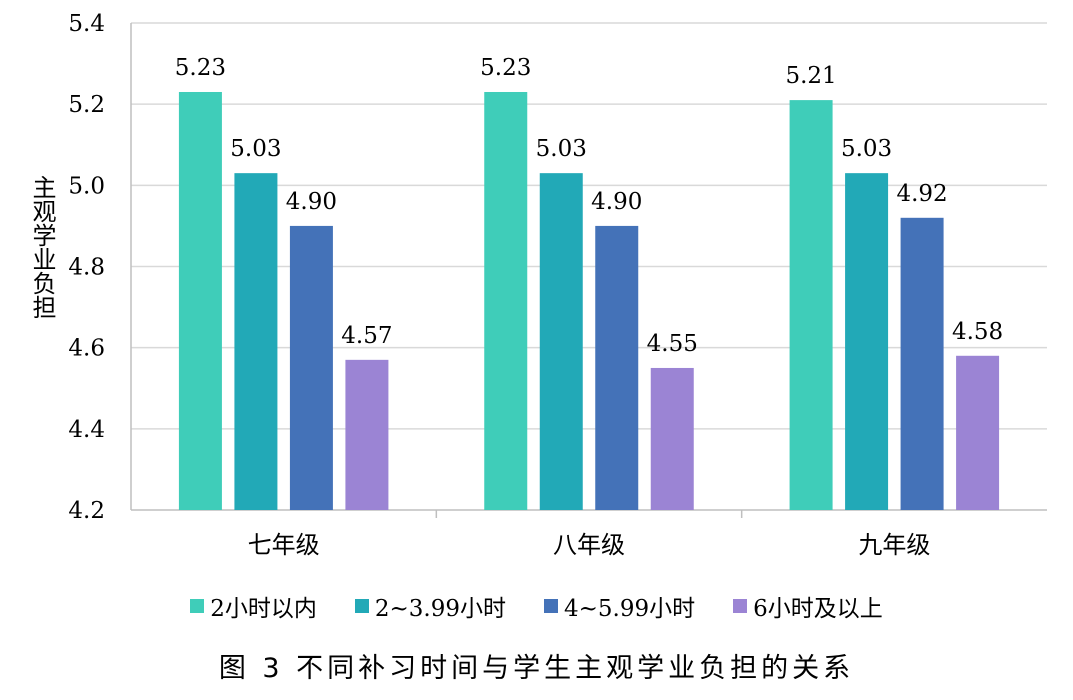 The width and height of the screenshot is (1073, 700). I want to click on legend-label: 4~5.99小时, so click(630, 609).